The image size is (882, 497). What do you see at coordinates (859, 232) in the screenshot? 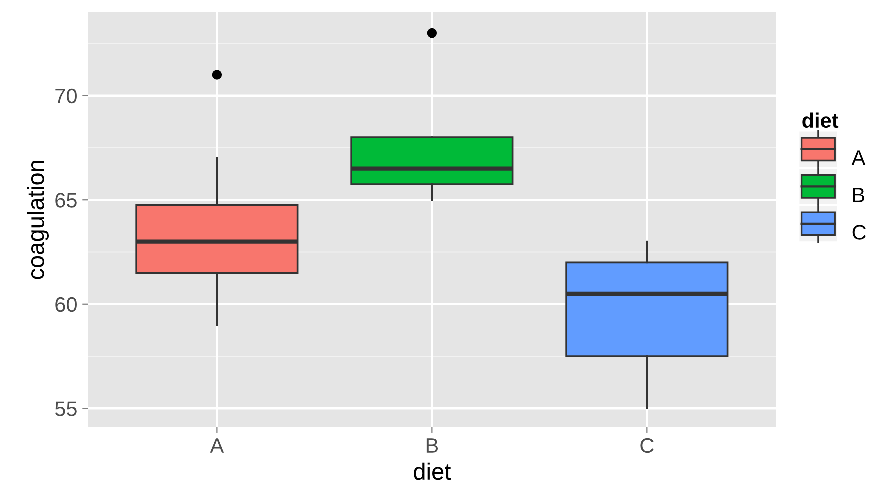
I see `legend-label: C` at bounding box center [859, 232].